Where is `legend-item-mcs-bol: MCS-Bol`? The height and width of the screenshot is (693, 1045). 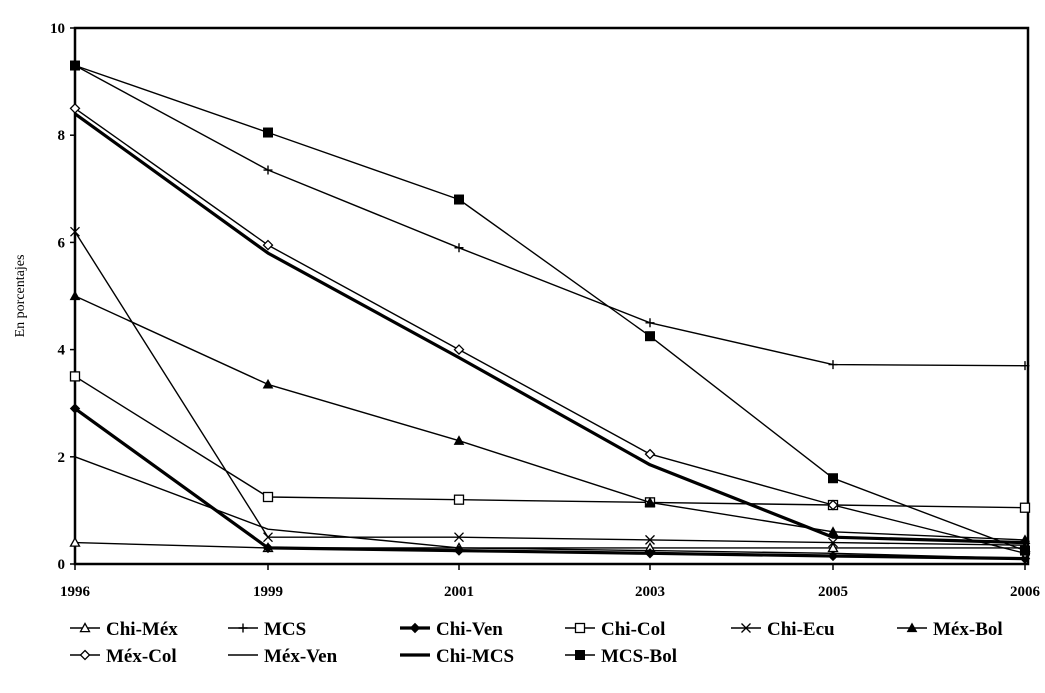 legend-item-mcs-bol: MCS-Bol is located at coordinates (621, 656).